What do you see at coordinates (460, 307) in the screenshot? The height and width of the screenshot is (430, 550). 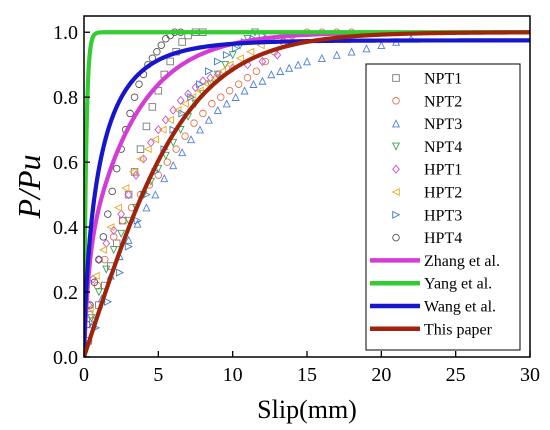 I see `legend-label: Wang et al.` at bounding box center [460, 307].